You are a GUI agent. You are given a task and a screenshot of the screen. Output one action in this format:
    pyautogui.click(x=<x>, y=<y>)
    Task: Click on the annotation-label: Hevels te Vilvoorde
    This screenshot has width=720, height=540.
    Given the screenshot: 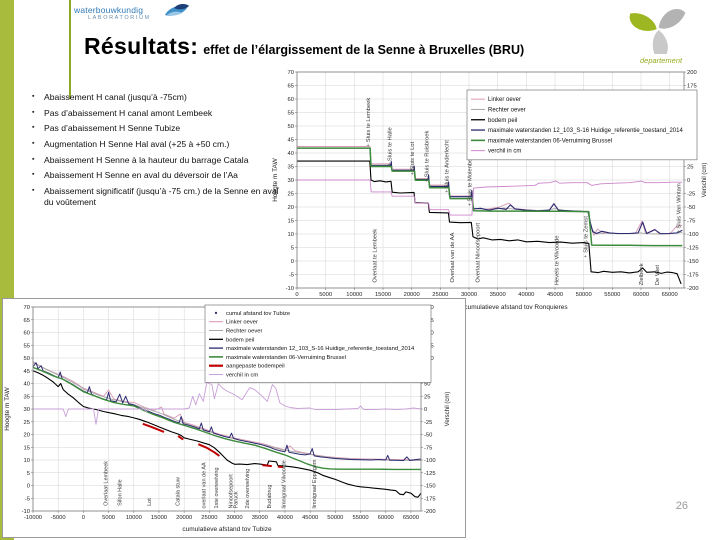 What is the action you would take?
    pyautogui.click(x=558, y=260)
    